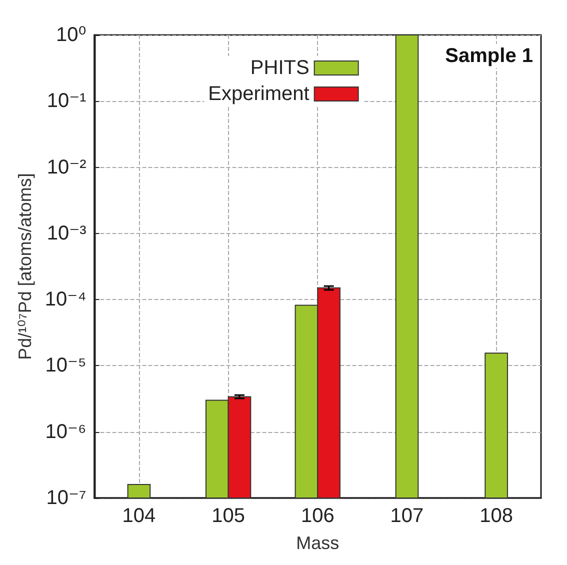  What do you see at coordinates (65, 365) in the screenshot?
I see `y-tick-label: 10⁻⁵` at bounding box center [65, 365].